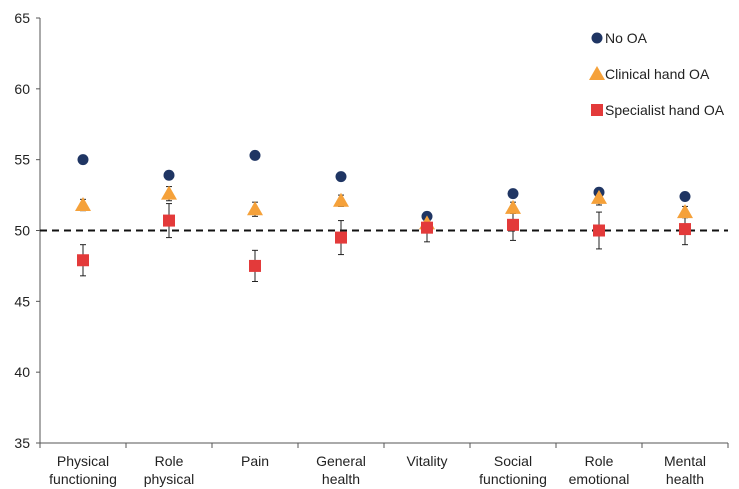 The height and width of the screenshot is (489, 739). Describe the element at coordinates (597, 110) in the screenshot. I see `legend-marker-specialist-hand-oa` at that location.